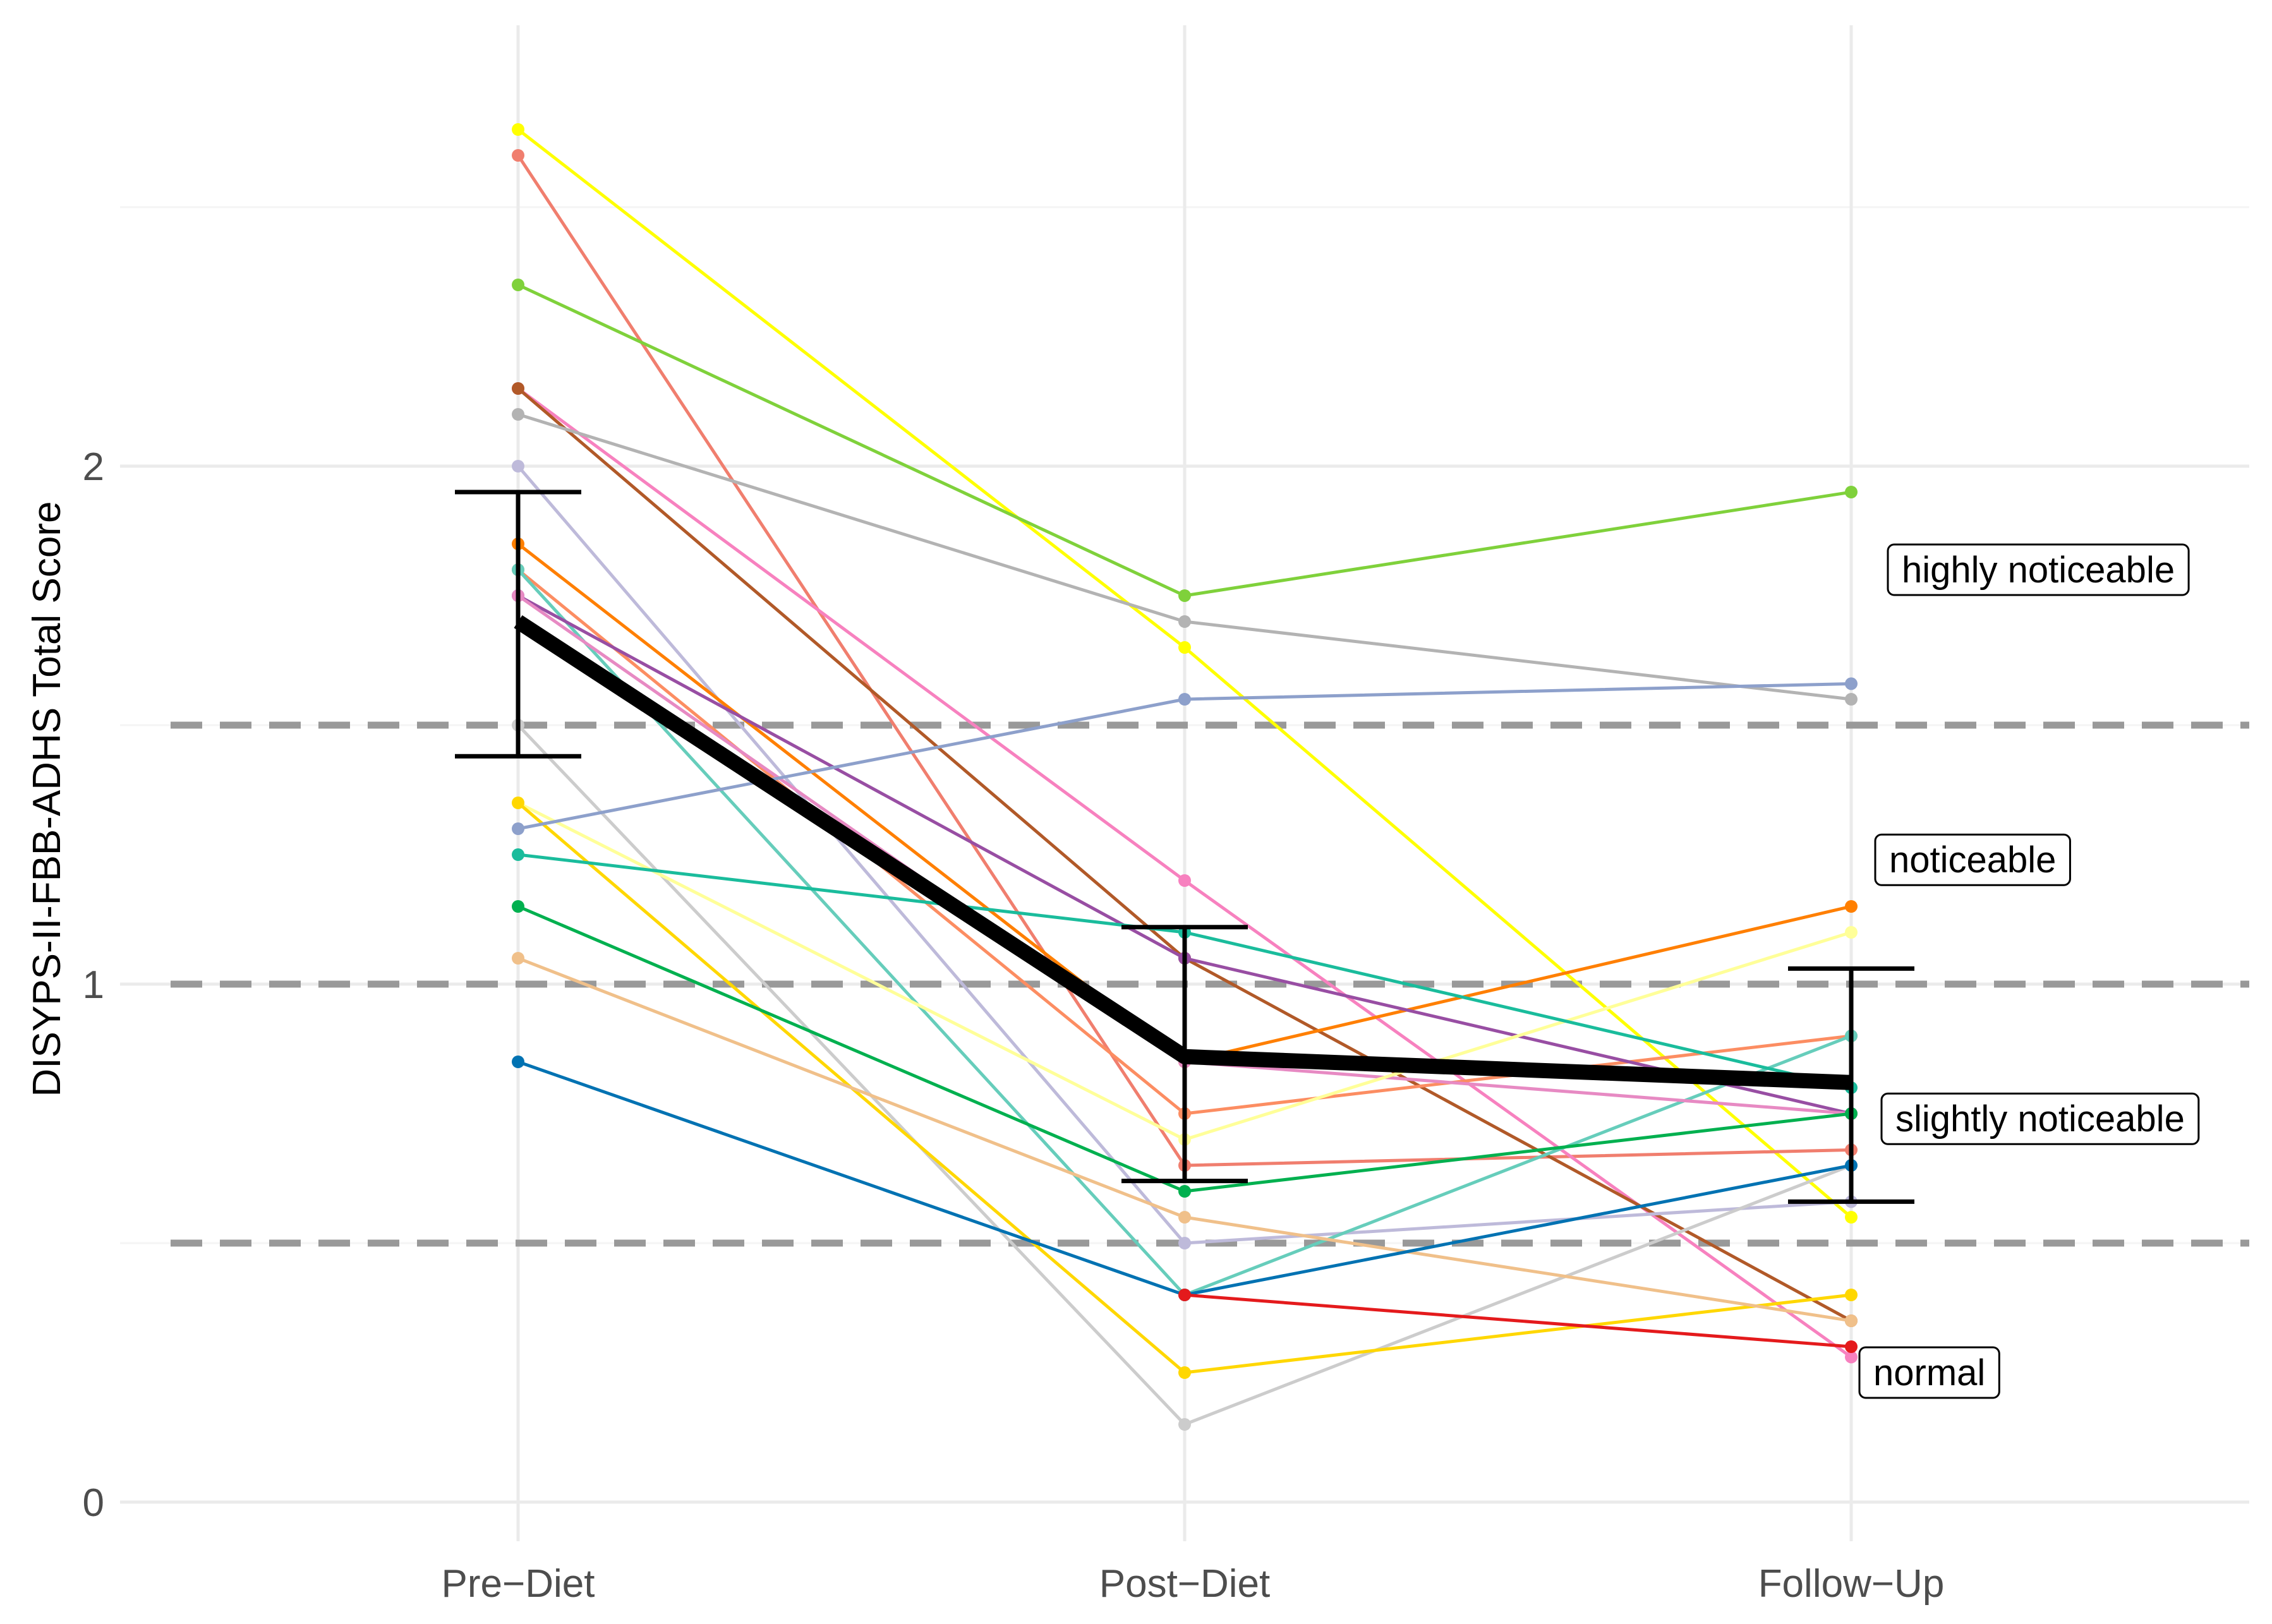  Describe the element at coordinates (1185, 1584) in the screenshot. I see `x-tick-label: Post−Diet` at that location.